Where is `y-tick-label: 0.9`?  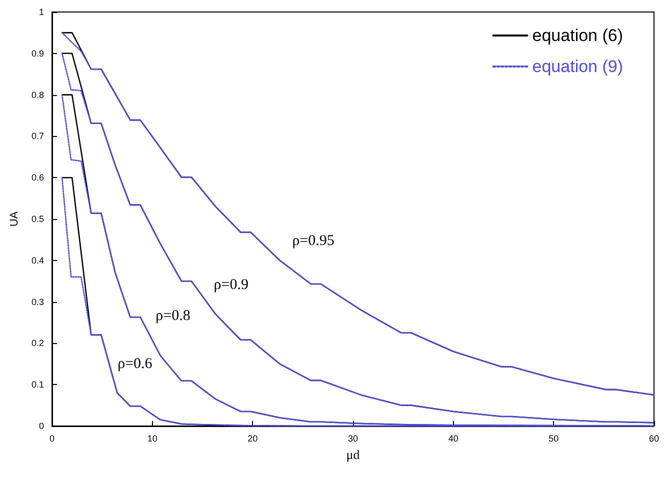 y-tick-label: 0.9 is located at coordinates (37, 53).